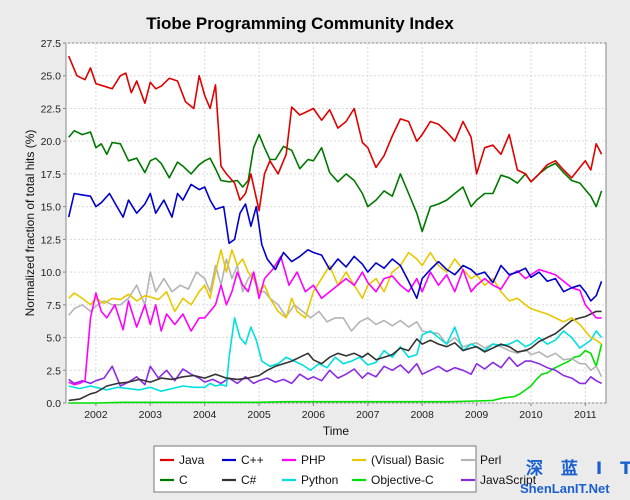 This screenshot has width=630, height=500. What do you see at coordinates (51, 77) in the screenshot?
I see `y-tick-label: 25.0` at bounding box center [51, 77].